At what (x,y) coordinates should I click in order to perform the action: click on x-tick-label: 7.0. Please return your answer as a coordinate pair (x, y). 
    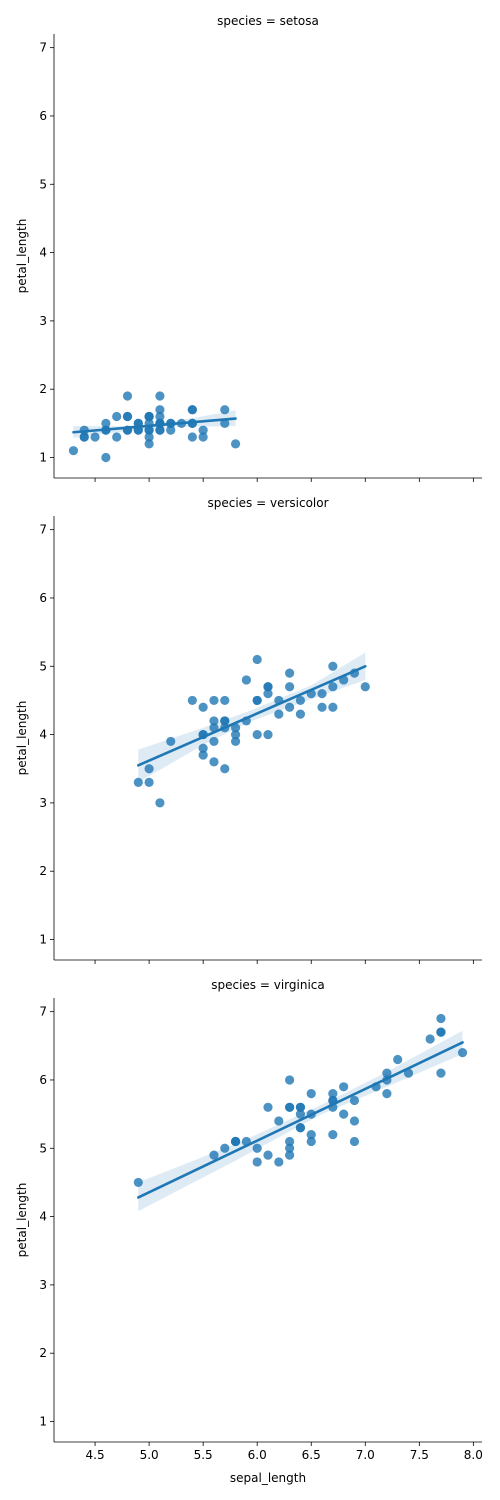
    Looking at the image, I should click on (365, 1455).